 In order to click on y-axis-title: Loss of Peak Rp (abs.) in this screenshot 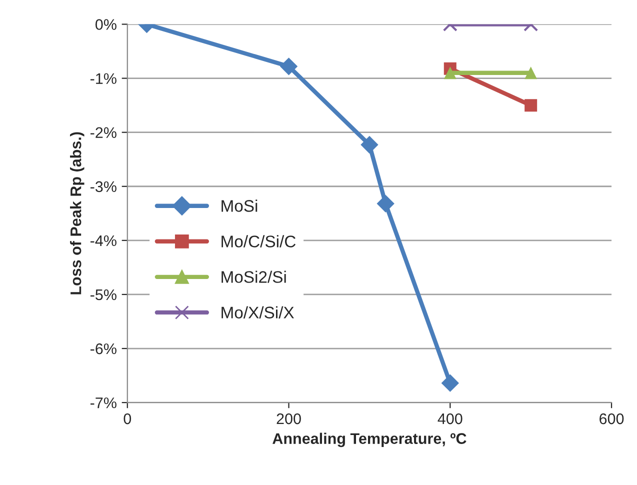, I will do `click(77, 213)`.